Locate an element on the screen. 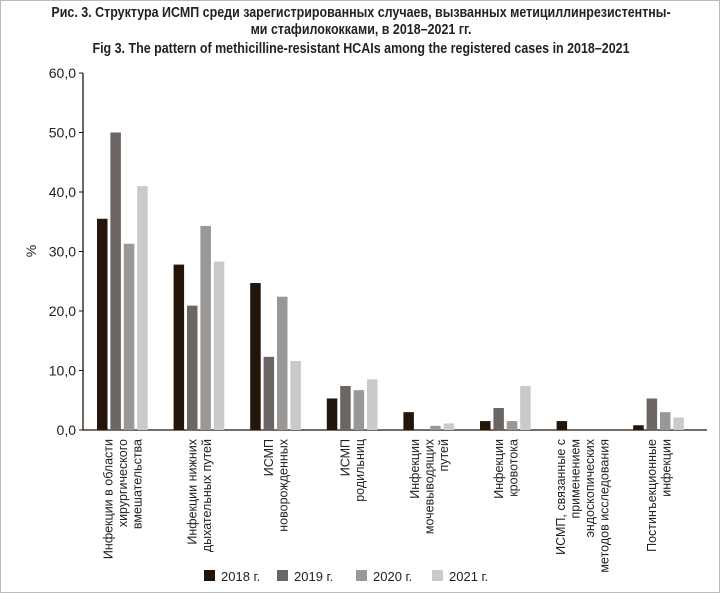  y-tick-label: 60,0 is located at coordinates (62, 73).